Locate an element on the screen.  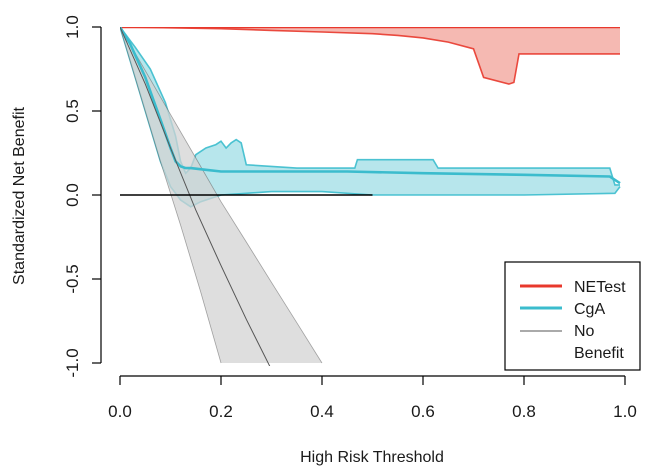
x-tick-label: 1.0 is located at coordinates (625, 411).